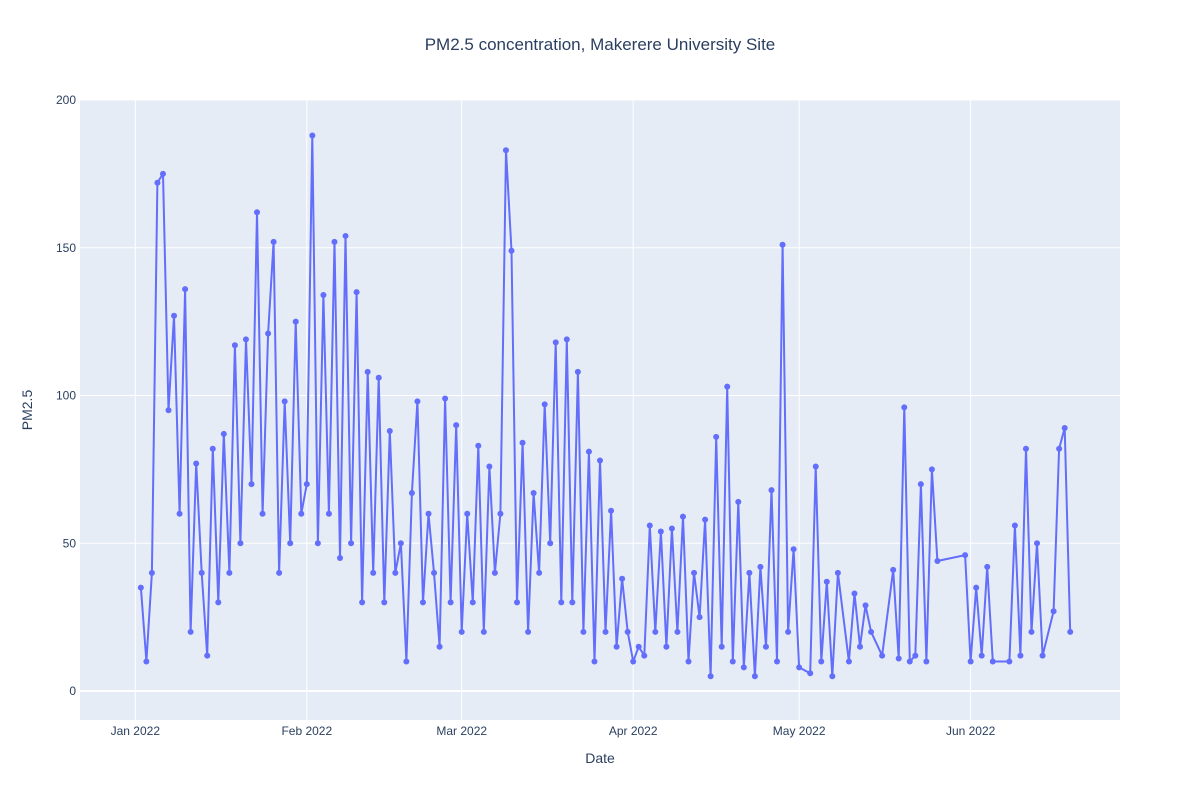 This screenshot has height=800, width=1200. Describe the element at coordinates (306, 731) in the screenshot. I see `x-tick-label: Feb 2022` at that location.